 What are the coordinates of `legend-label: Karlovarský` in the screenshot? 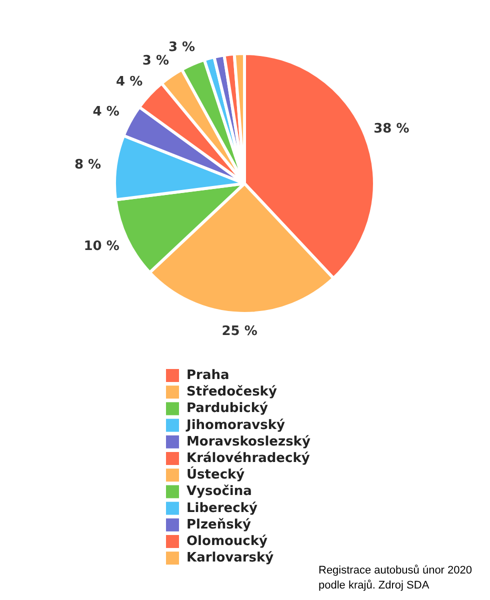 It's located at (230, 558).